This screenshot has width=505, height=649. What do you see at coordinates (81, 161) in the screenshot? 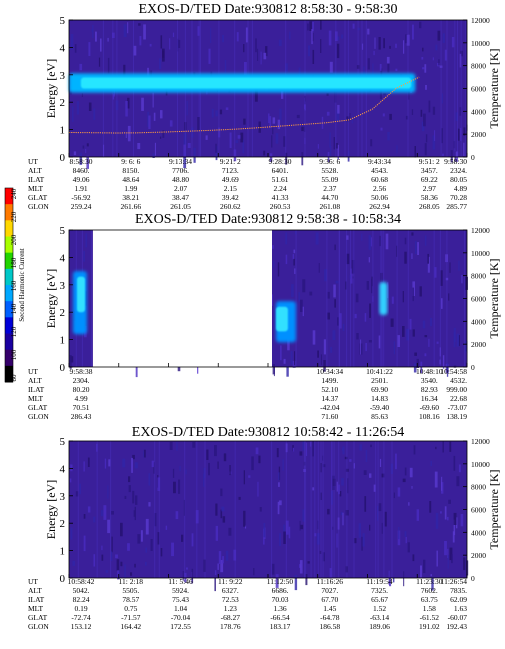
I see `orbit-value: 8:58:30` at bounding box center [81, 161].